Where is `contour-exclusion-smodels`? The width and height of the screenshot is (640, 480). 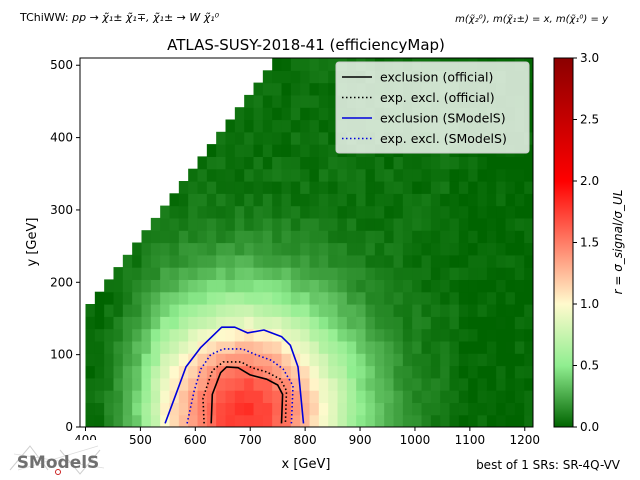
contour-exclusion-smodels is located at coordinates (234, 375).